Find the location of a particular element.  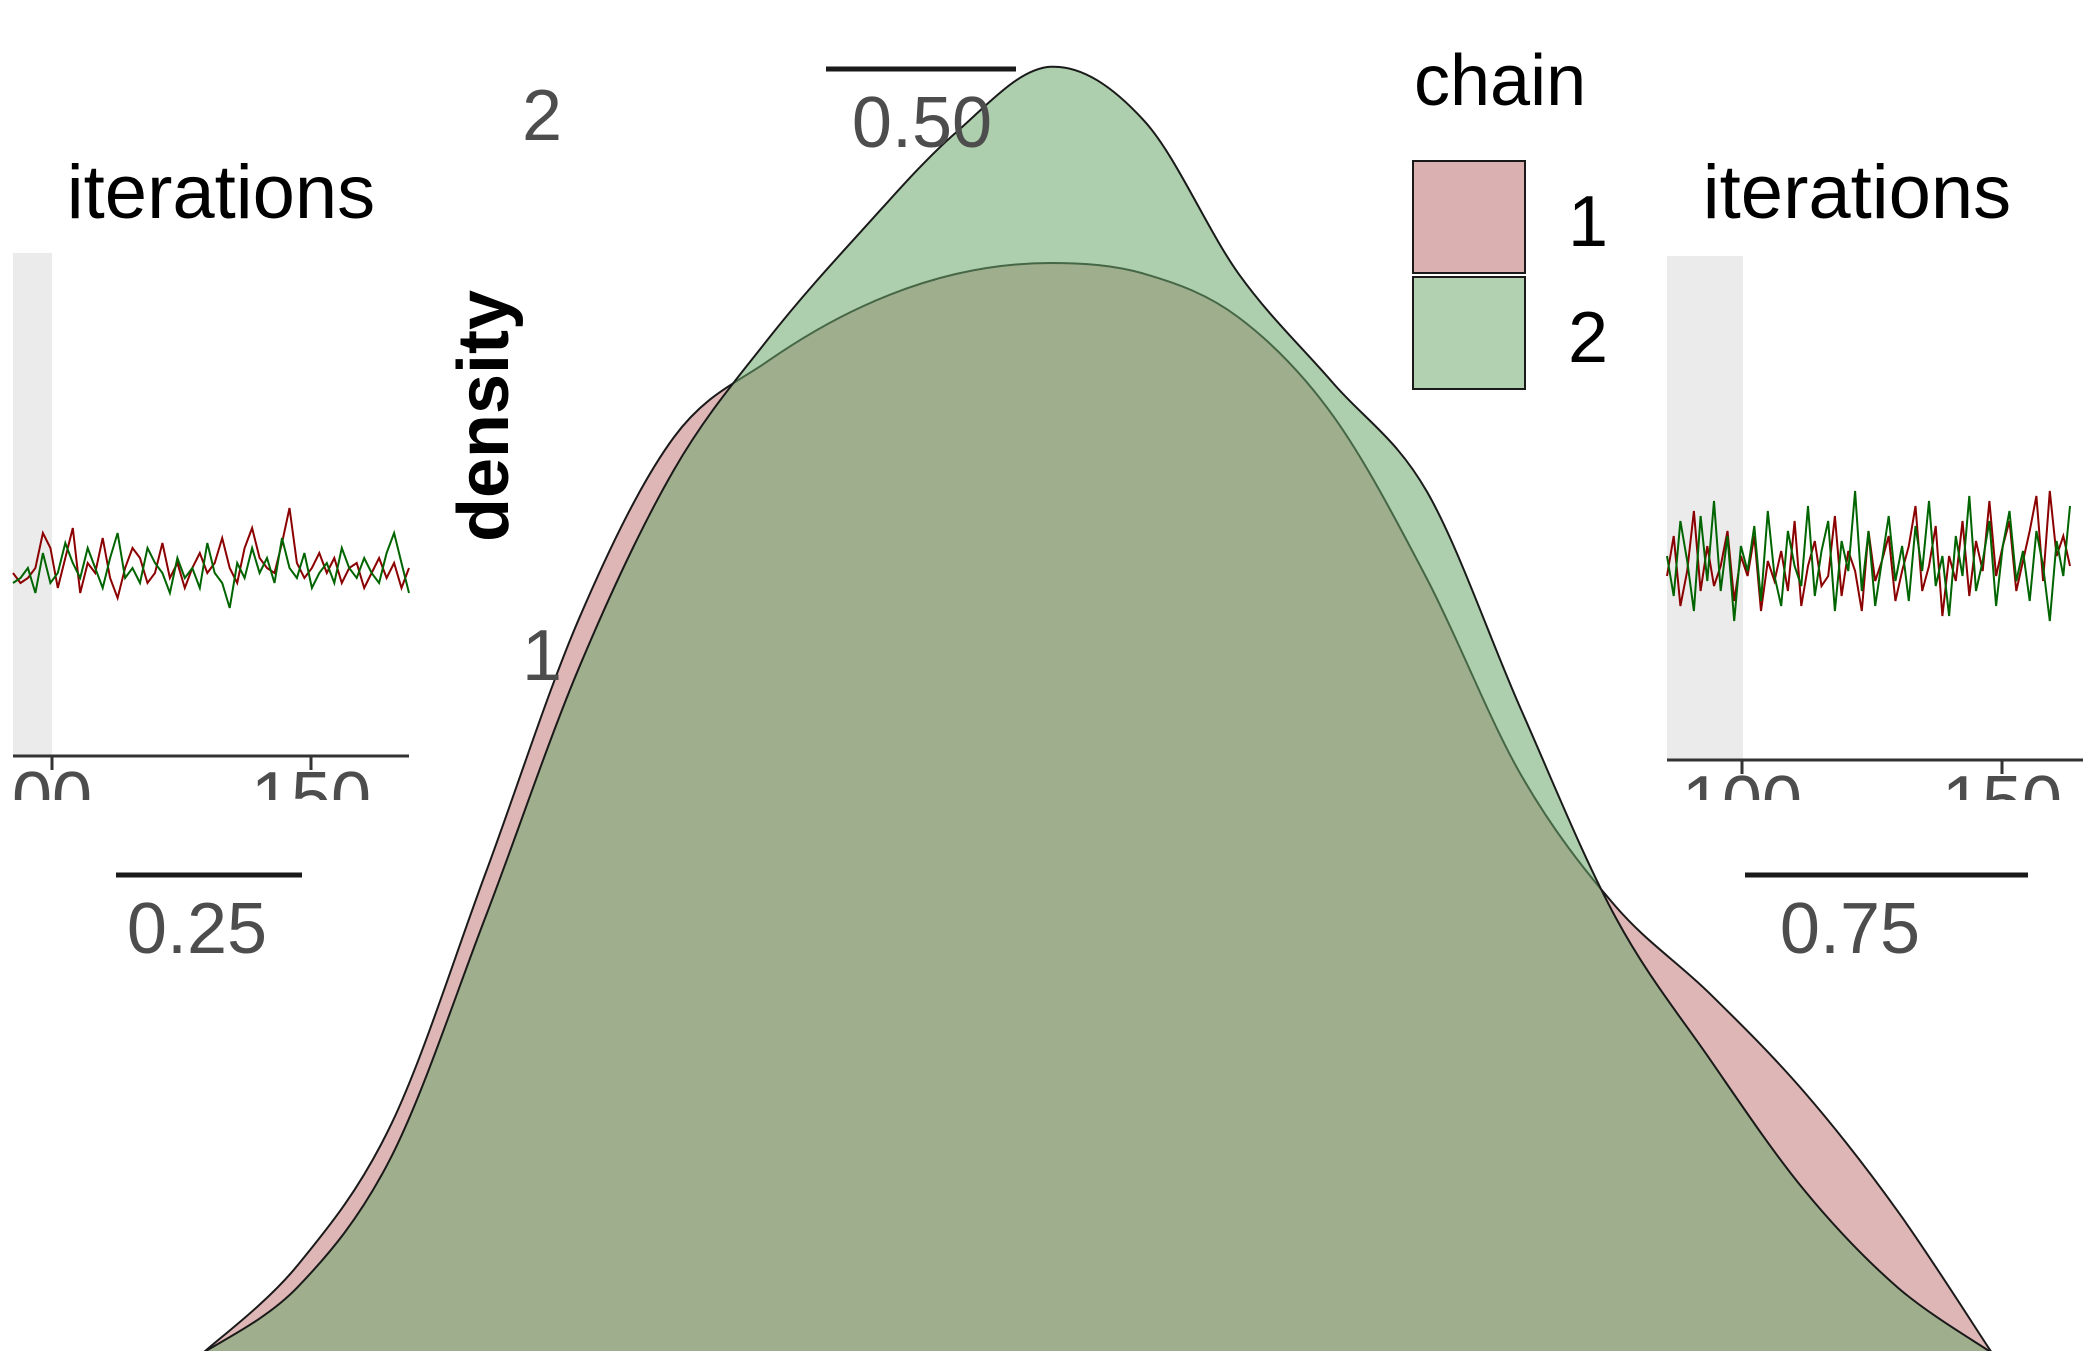

y-axis-label: density is located at coordinates (484, 416).